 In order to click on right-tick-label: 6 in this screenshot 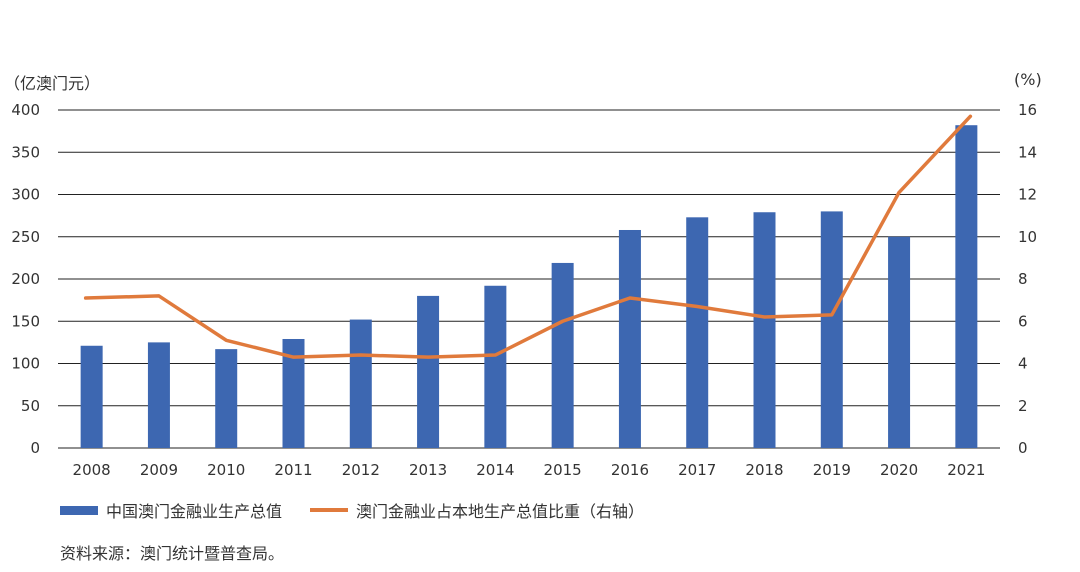, I will do `click(1023, 321)`.